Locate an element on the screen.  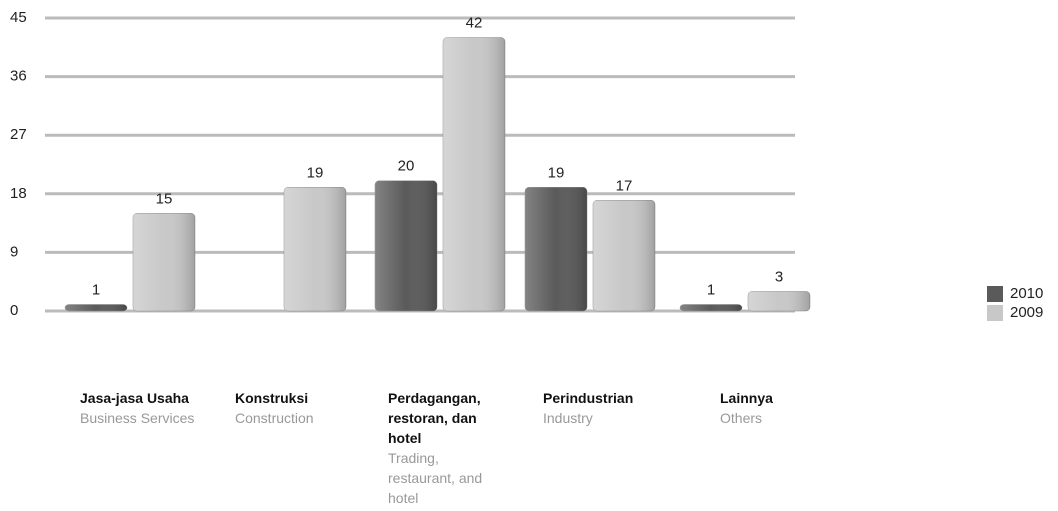
value-label: 3 is located at coordinates (779, 276).